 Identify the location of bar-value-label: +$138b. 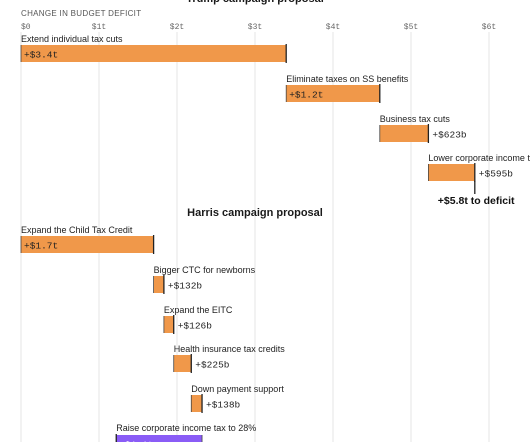
(223, 405).